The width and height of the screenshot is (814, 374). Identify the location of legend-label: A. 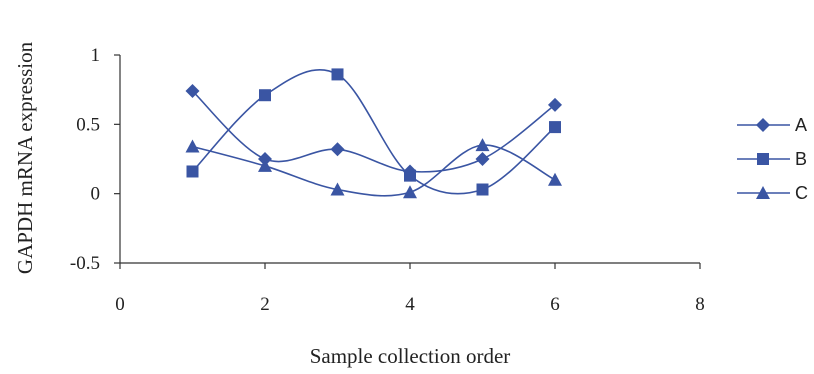
(801, 125).